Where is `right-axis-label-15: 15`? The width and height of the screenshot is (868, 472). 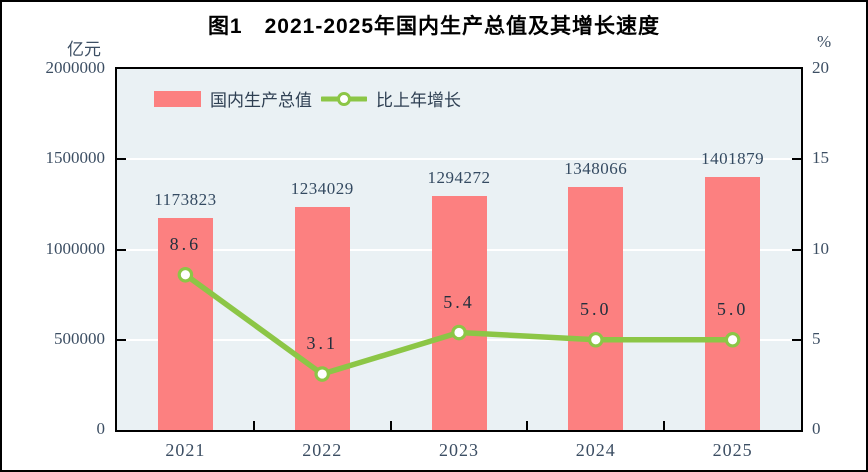
right-axis-label-15: 15 is located at coordinates (820, 158).